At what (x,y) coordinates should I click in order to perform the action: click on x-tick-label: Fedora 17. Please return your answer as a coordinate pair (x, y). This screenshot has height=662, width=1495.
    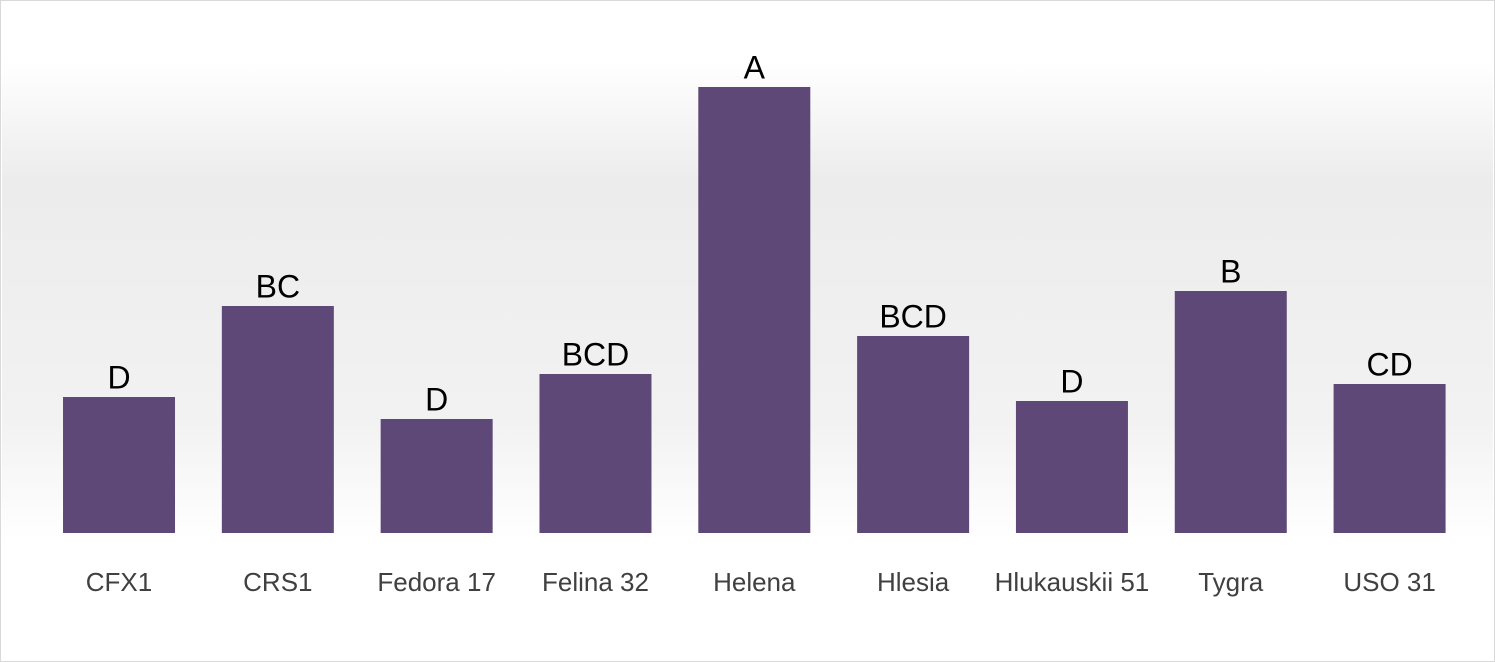
    Looking at the image, I should click on (436, 582).